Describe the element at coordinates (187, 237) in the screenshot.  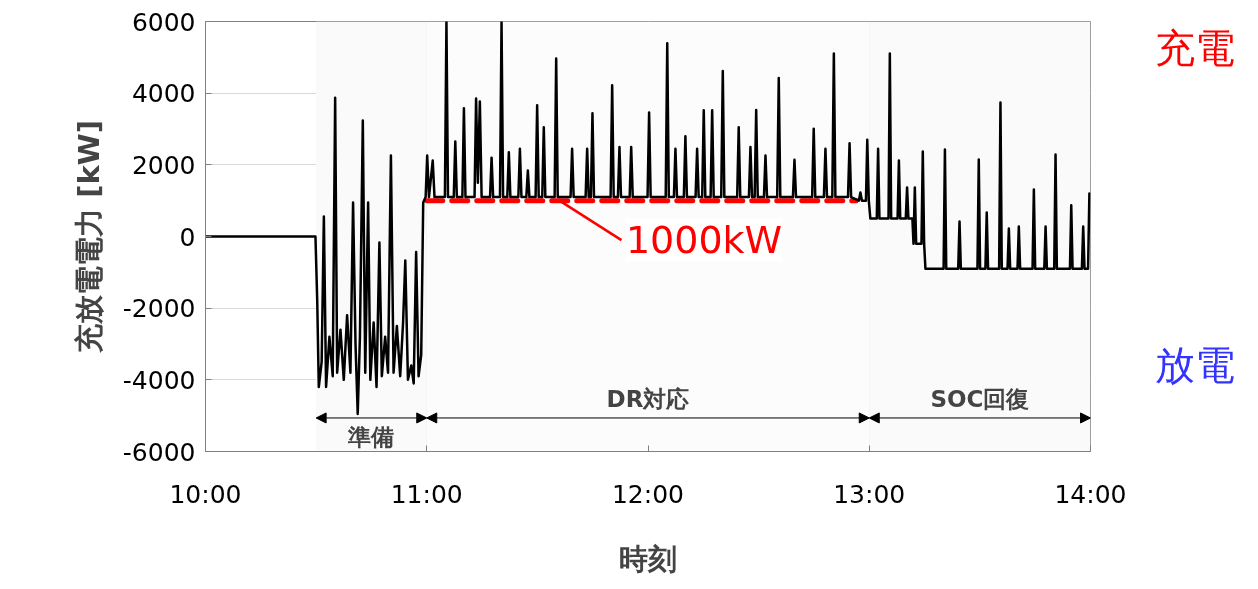
I see `y-tick-label: 0` at that location.